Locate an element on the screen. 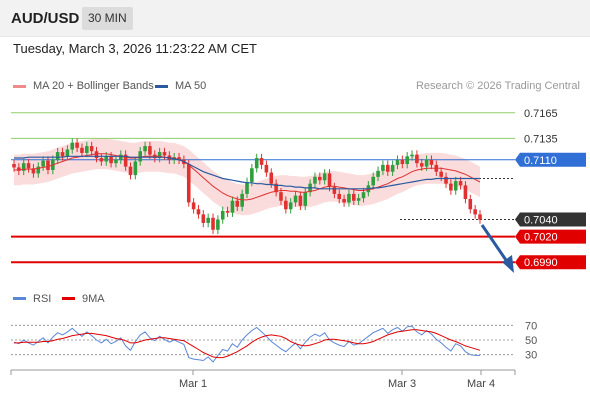 Image resolution: width=590 pixels, height=400 pixels. timestamp: Tuesday, March 3, 2026 11:23:22 AM CET is located at coordinates (135, 48).